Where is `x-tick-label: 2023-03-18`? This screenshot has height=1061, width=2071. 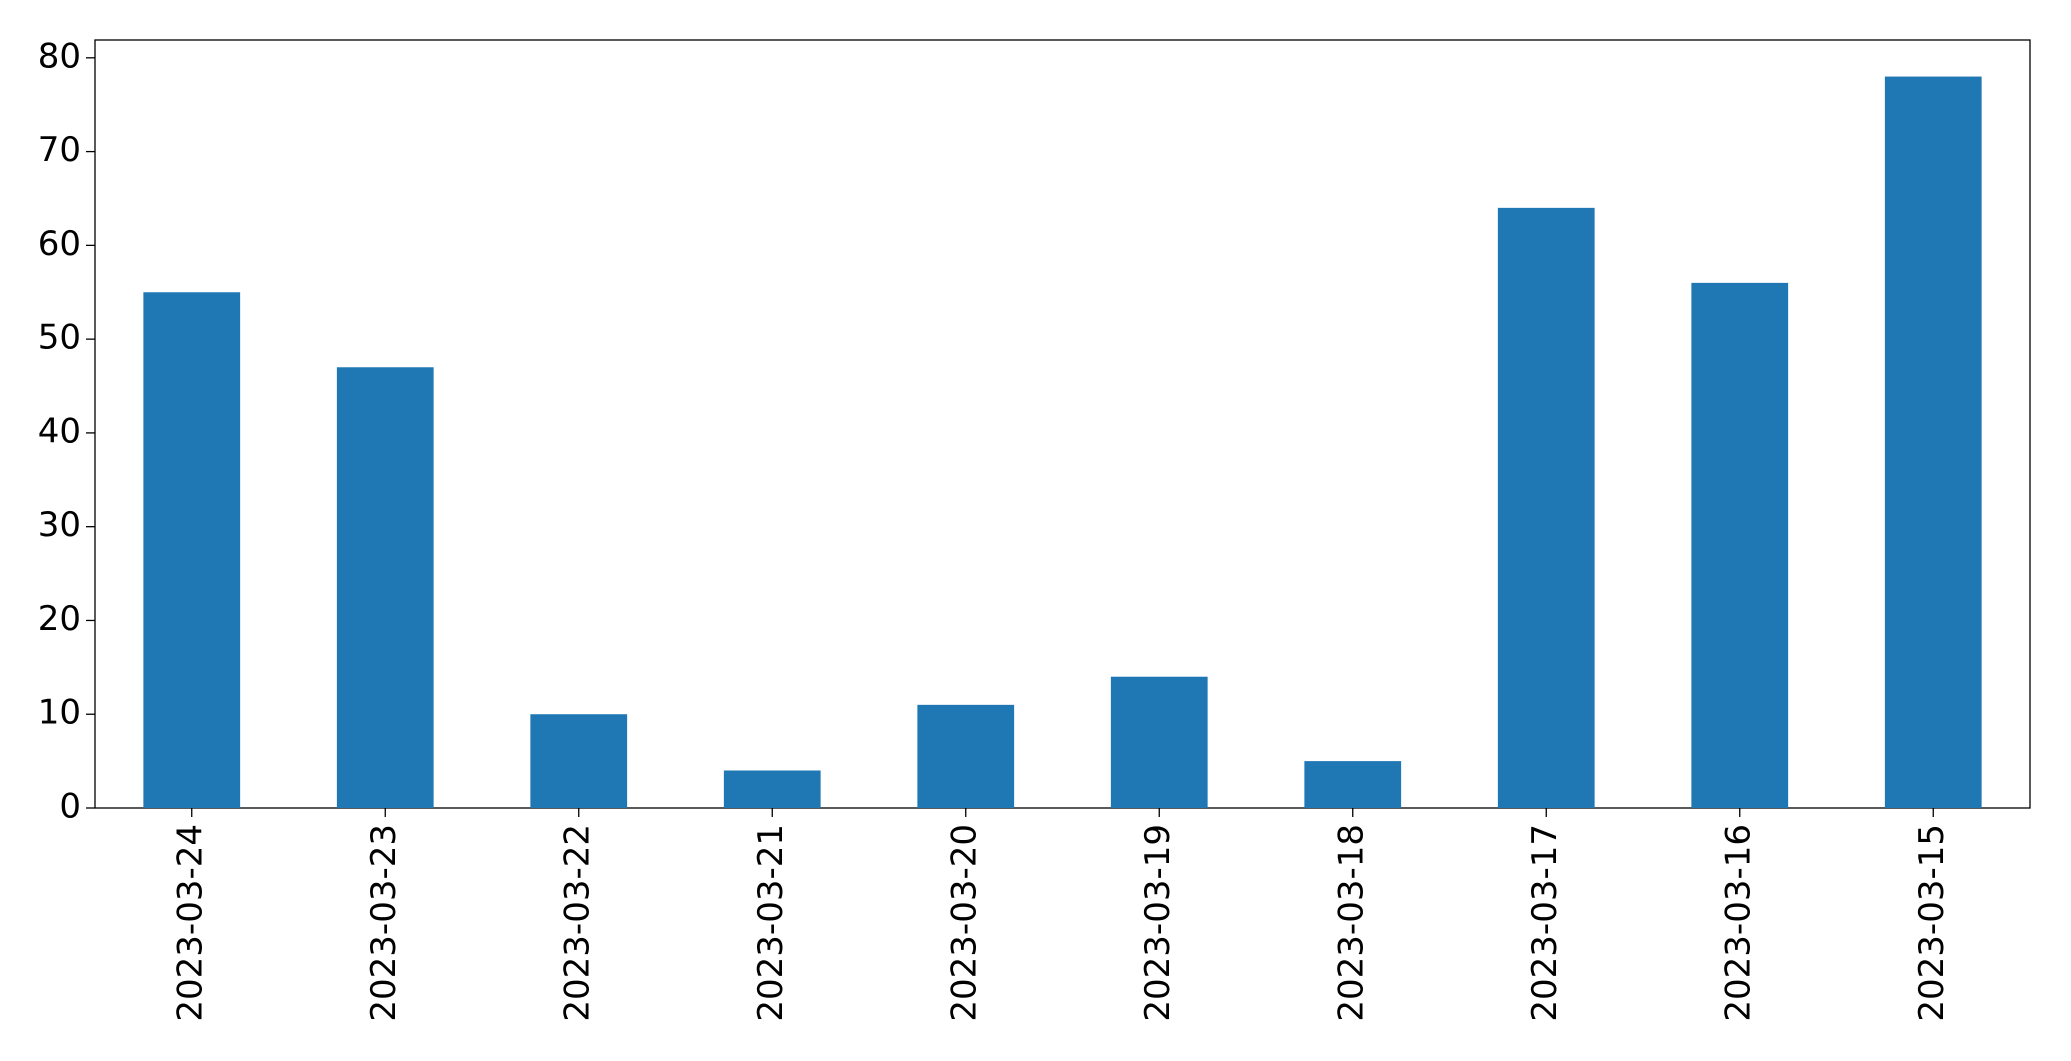
x-tick-label: 2023-03-18 is located at coordinates (1351, 923).